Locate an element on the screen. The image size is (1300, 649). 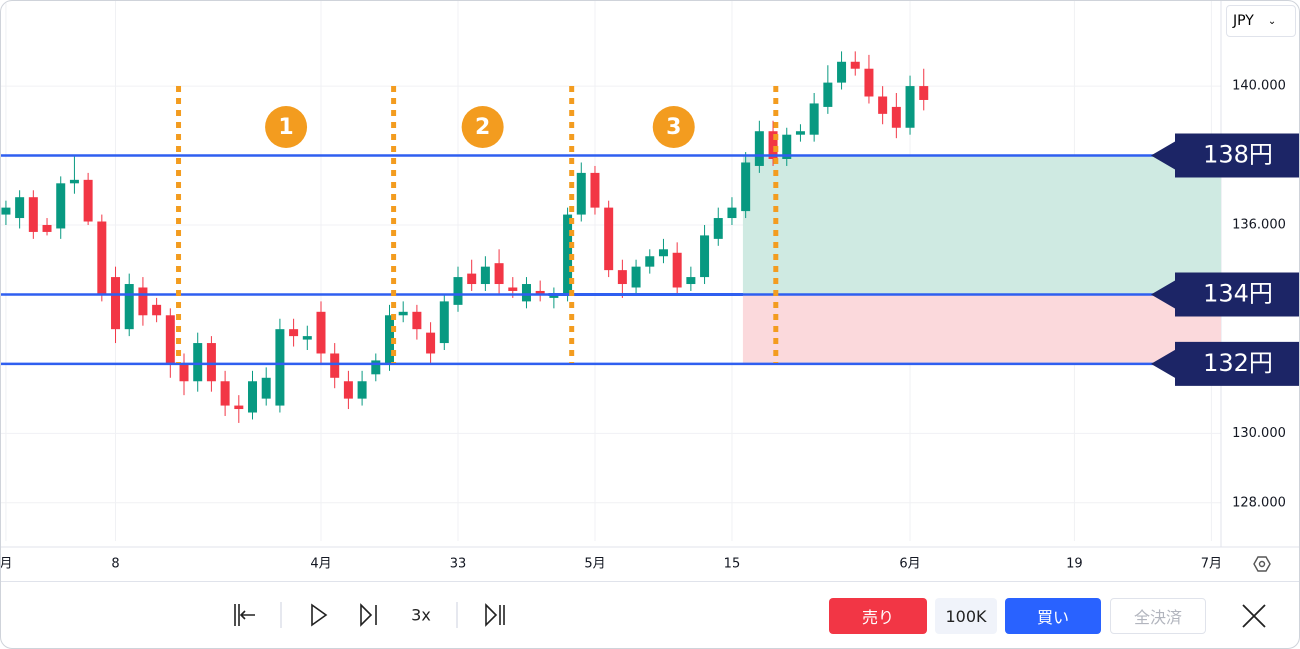
settings-icon-dot is located at coordinates (1262, 564).